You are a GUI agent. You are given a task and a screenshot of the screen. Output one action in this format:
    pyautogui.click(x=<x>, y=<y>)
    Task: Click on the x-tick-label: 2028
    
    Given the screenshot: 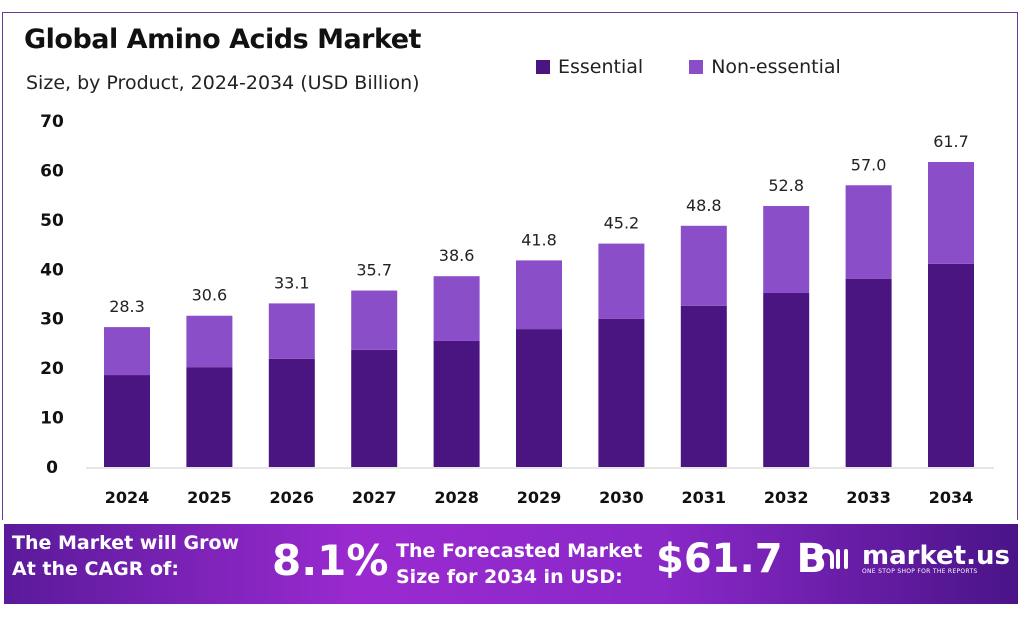 What is the action you would take?
    pyautogui.click(x=456, y=497)
    